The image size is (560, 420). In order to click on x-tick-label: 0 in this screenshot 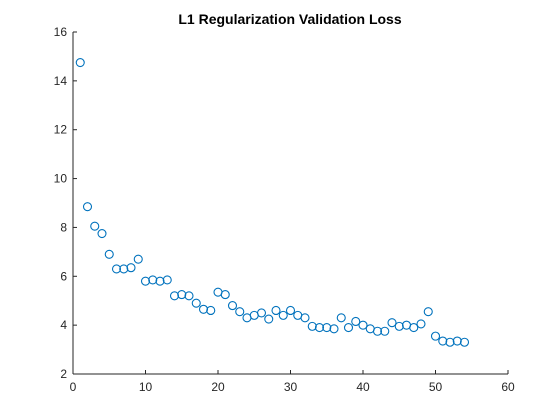, I will do `click(73, 387)`.